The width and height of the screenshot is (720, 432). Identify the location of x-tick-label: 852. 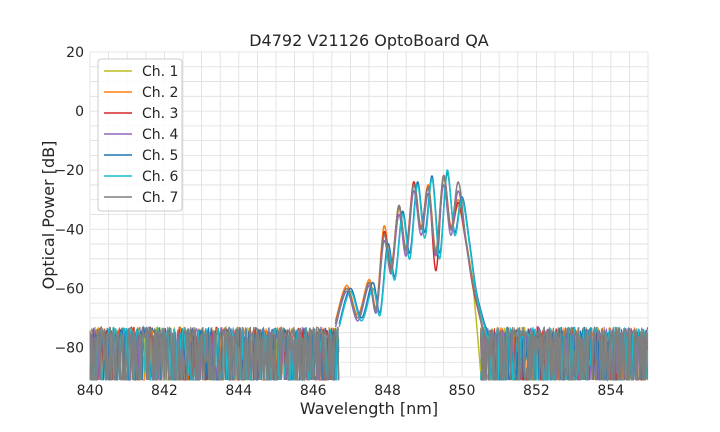
(536, 391).